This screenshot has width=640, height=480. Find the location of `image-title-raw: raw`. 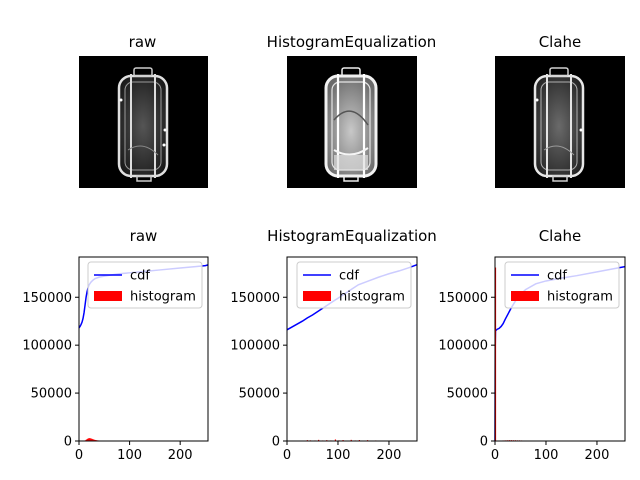

image-title-raw: raw is located at coordinates (143, 42).